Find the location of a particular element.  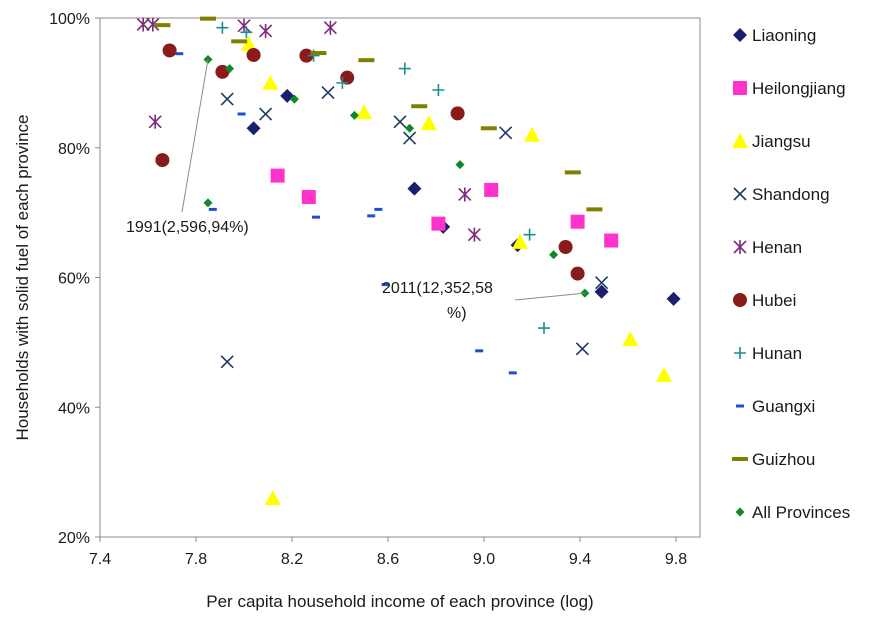

x-tick-label: 8.2 is located at coordinates (292, 559).